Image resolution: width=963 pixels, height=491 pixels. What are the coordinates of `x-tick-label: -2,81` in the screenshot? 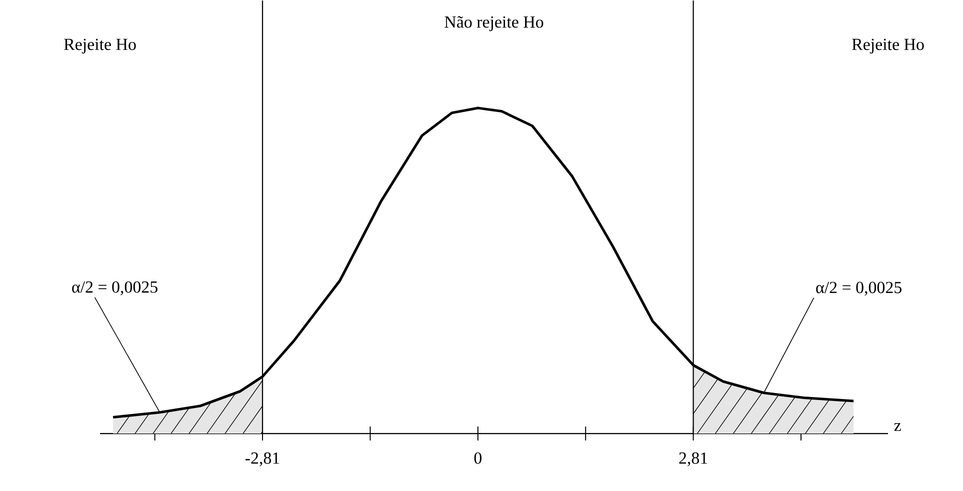 It's located at (263, 459).